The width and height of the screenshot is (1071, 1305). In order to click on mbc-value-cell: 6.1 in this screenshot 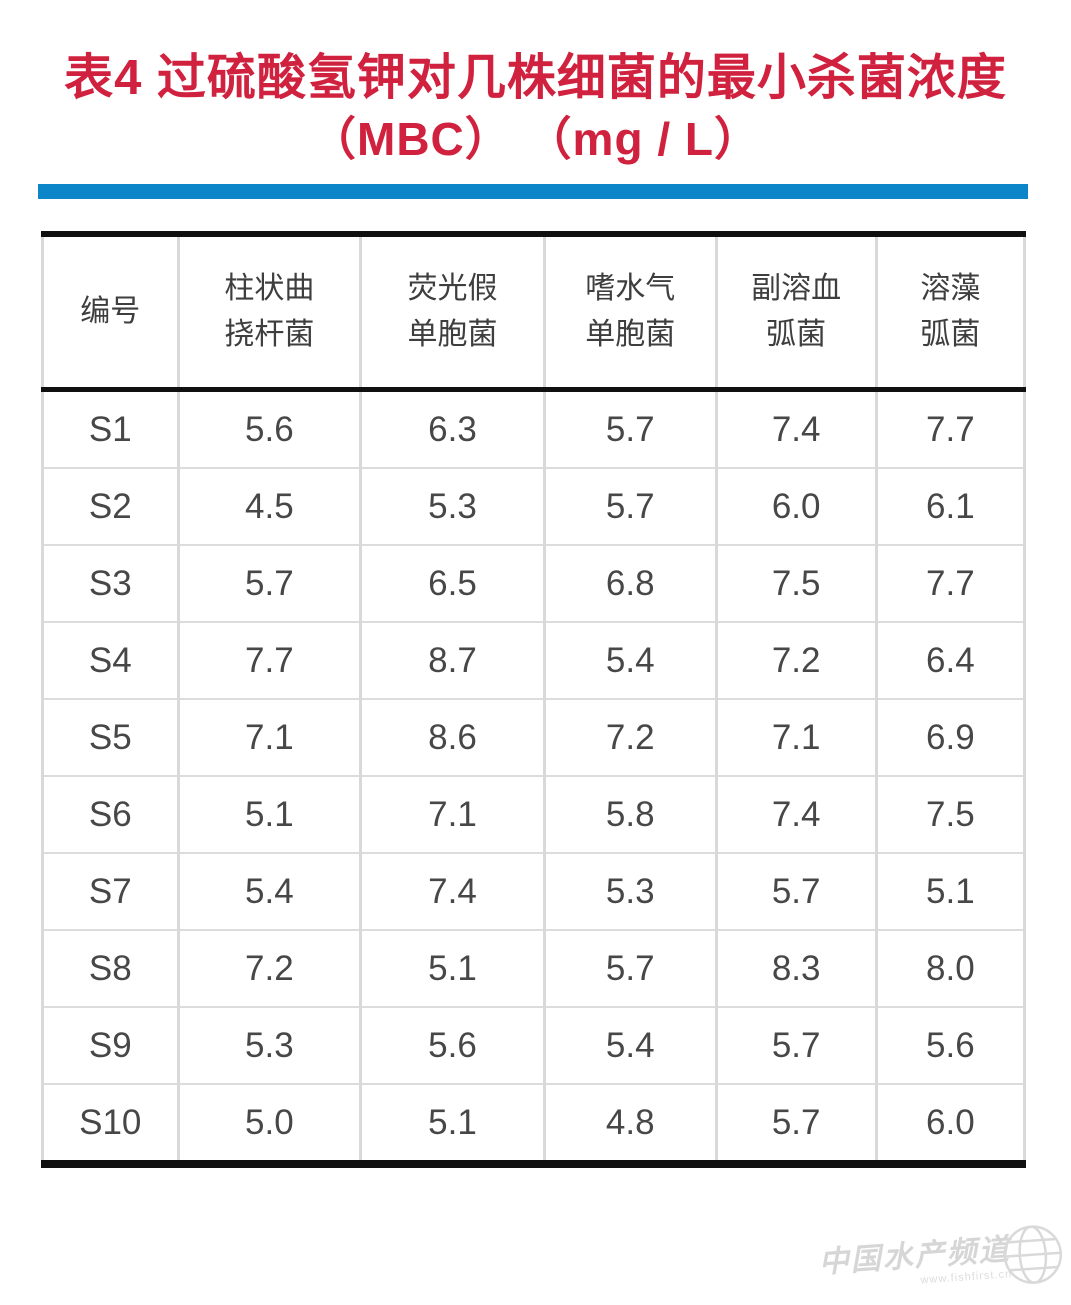, I will do `click(950, 506)`.